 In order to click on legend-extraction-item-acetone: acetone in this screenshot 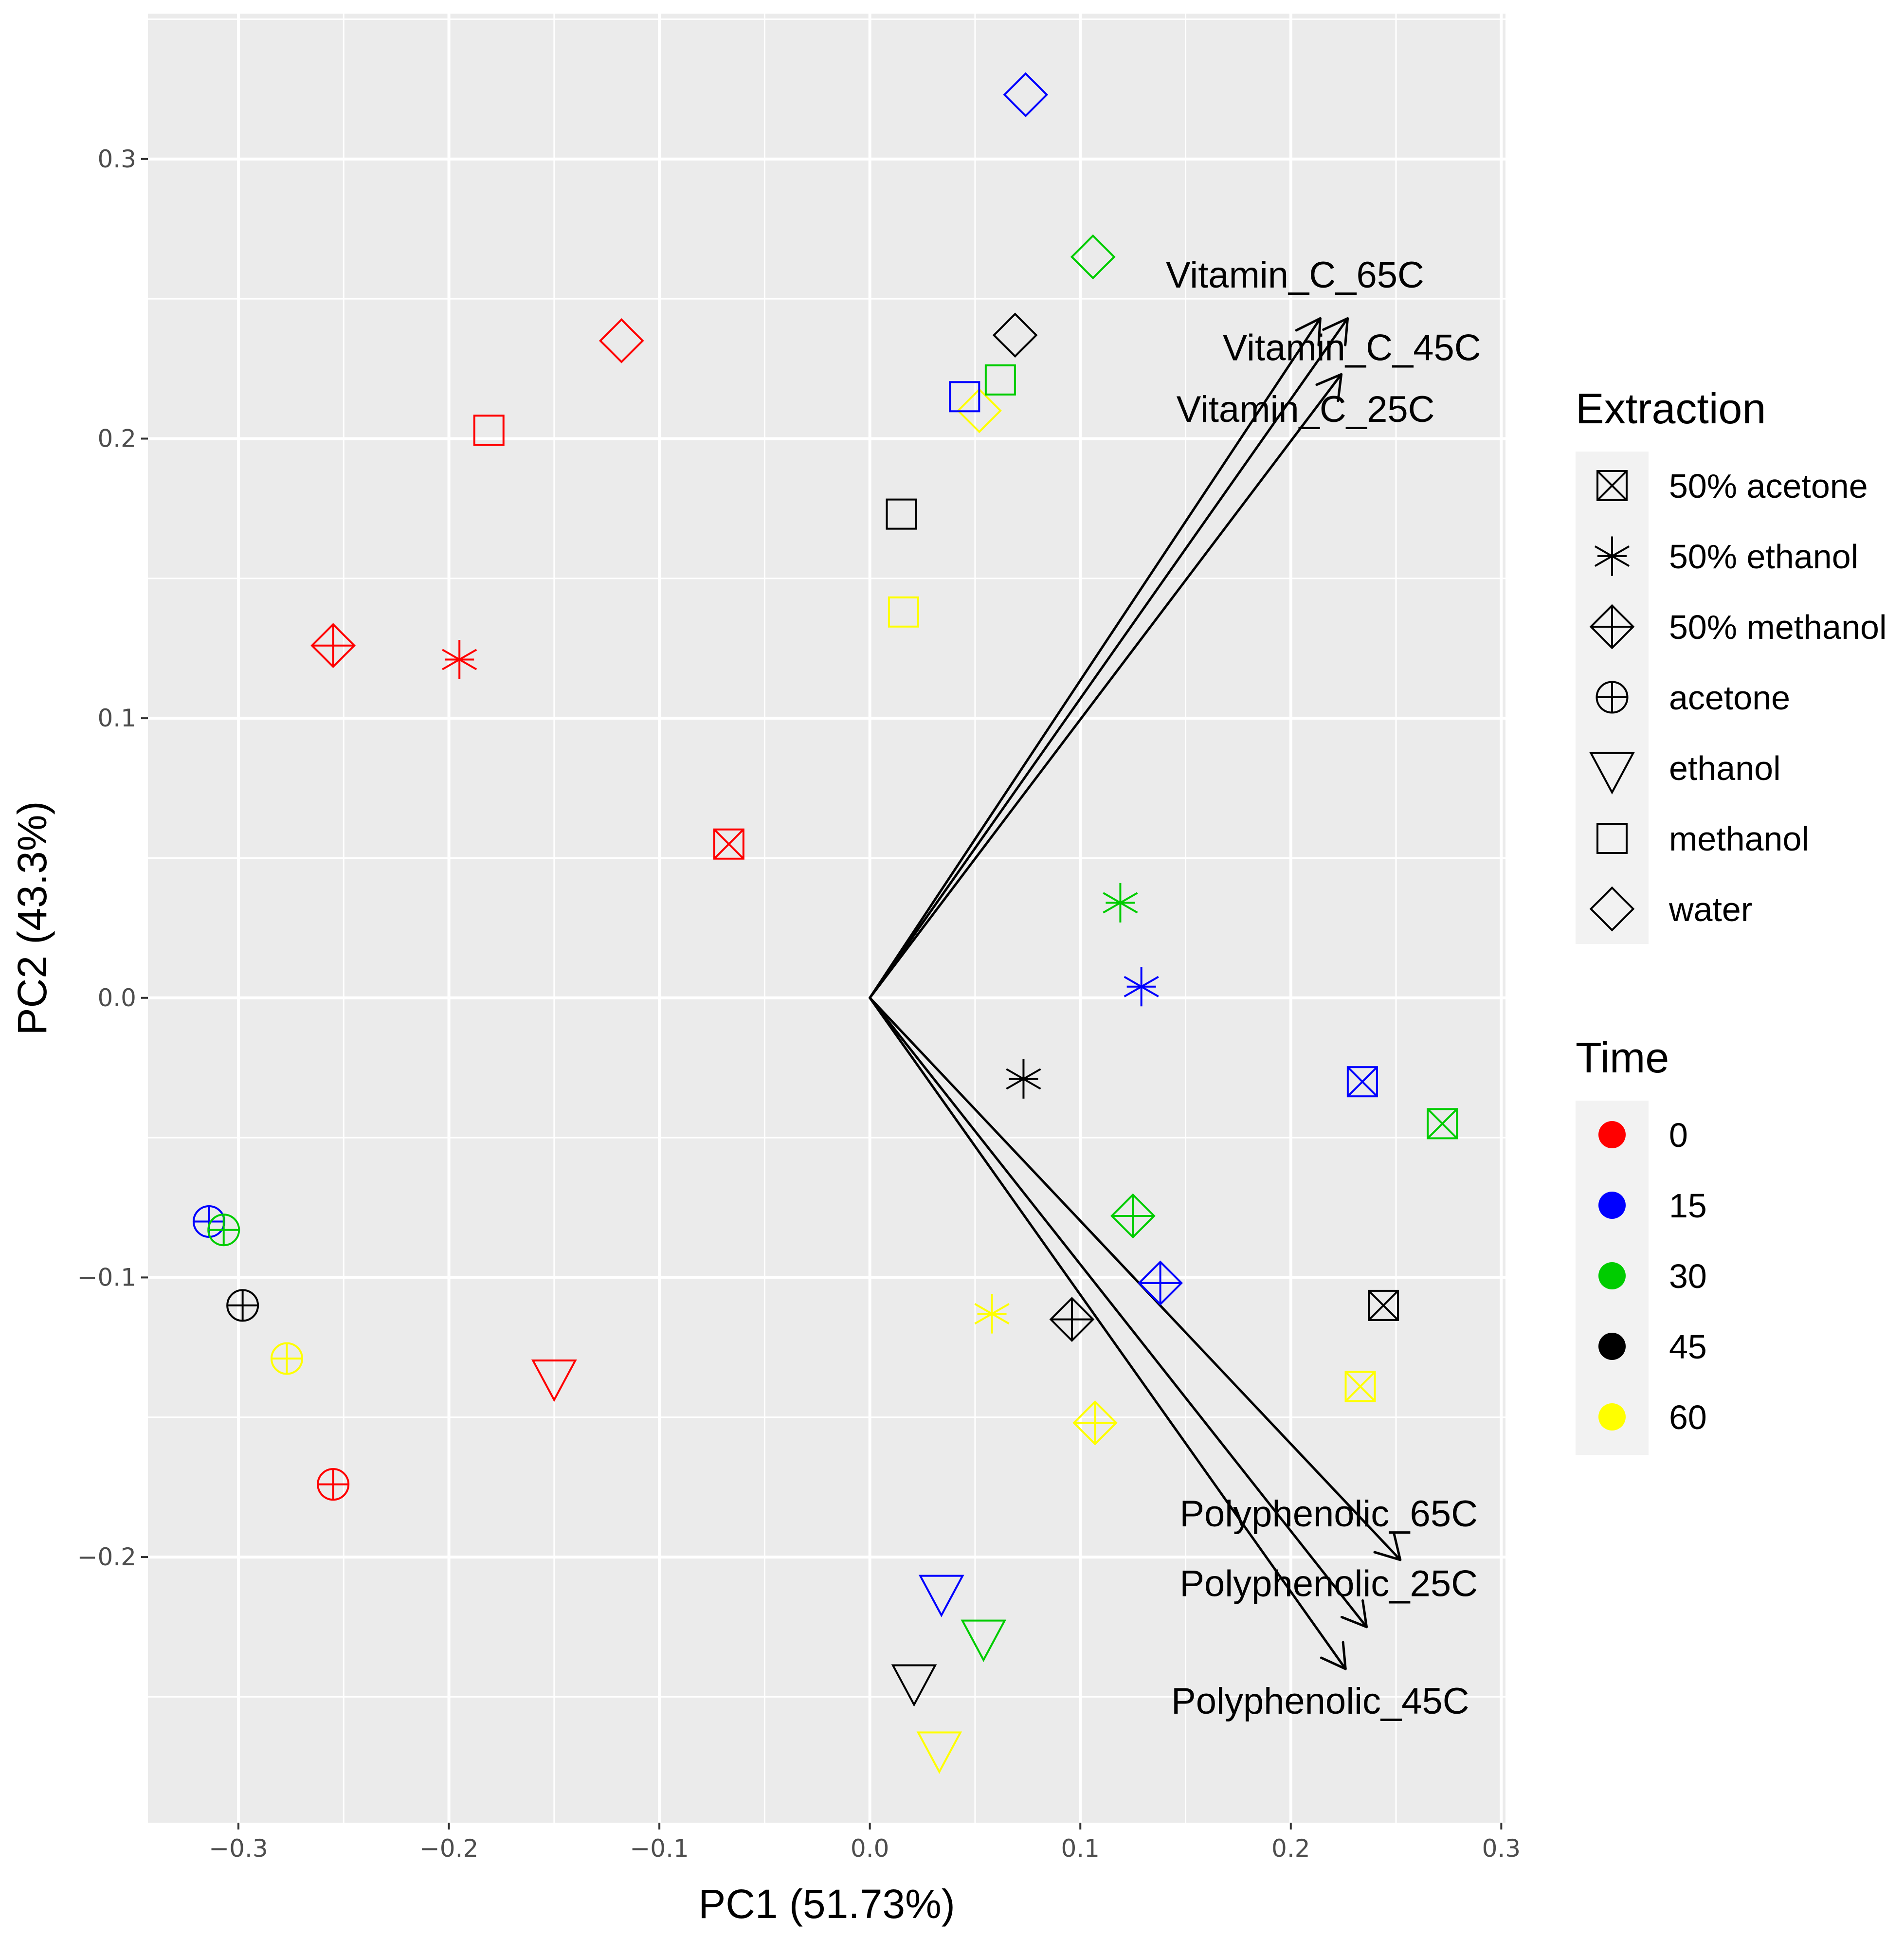, I will do `click(1693, 698)`.